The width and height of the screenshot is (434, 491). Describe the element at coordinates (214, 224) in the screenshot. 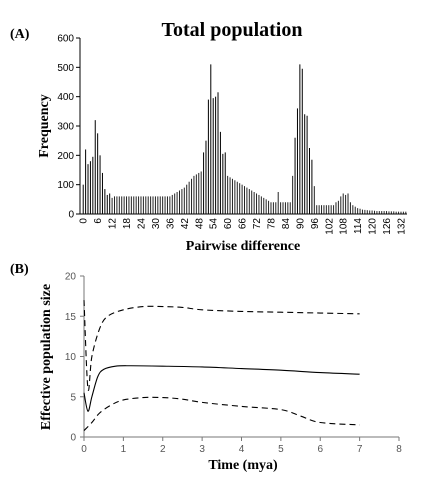

I see `x-tick-label: 54` at that location.